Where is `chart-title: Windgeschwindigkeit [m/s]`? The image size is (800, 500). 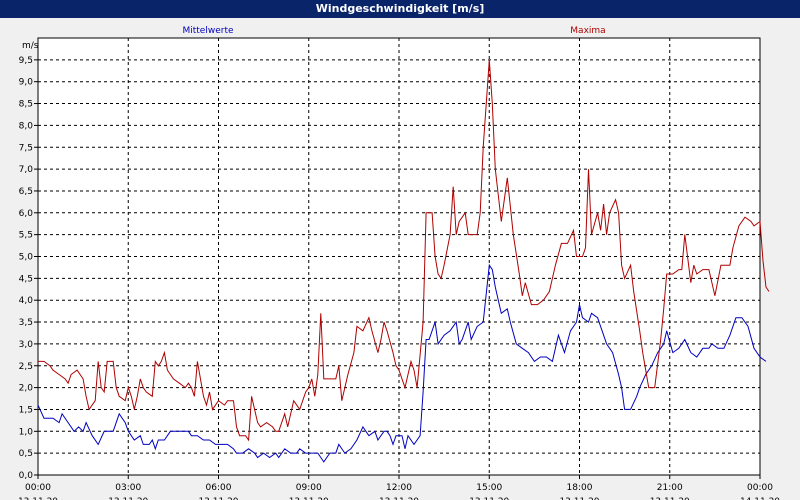 chart-title: Windgeschwindigkeit [m/s] is located at coordinates (400, 9).